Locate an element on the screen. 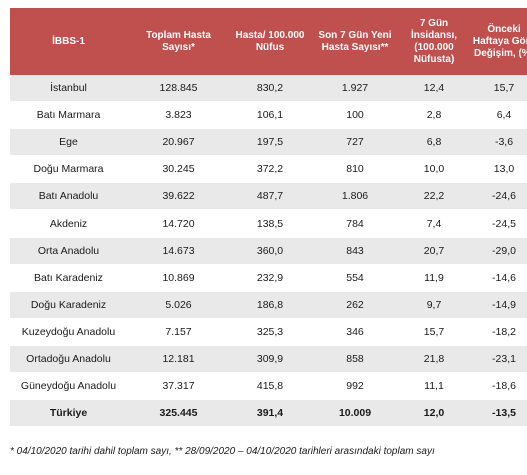 The width and height of the screenshot is (527, 475). header-7-day-incidence: 7 Gün İnsidansı, (100.000 Nüfusta) is located at coordinates (434, 41).